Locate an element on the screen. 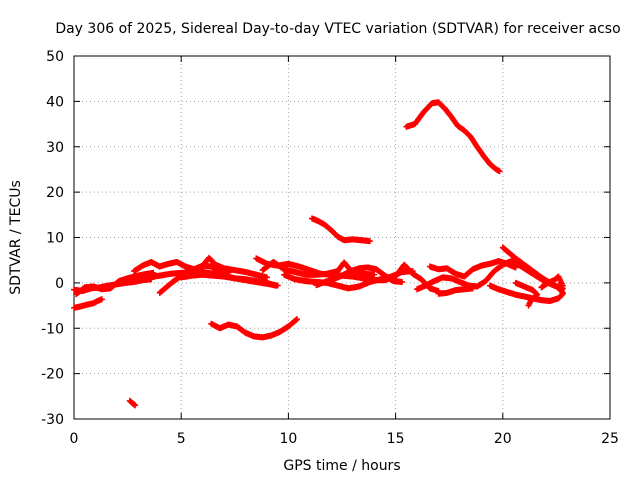  x-tick-label: 0 is located at coordinates (74, 439).